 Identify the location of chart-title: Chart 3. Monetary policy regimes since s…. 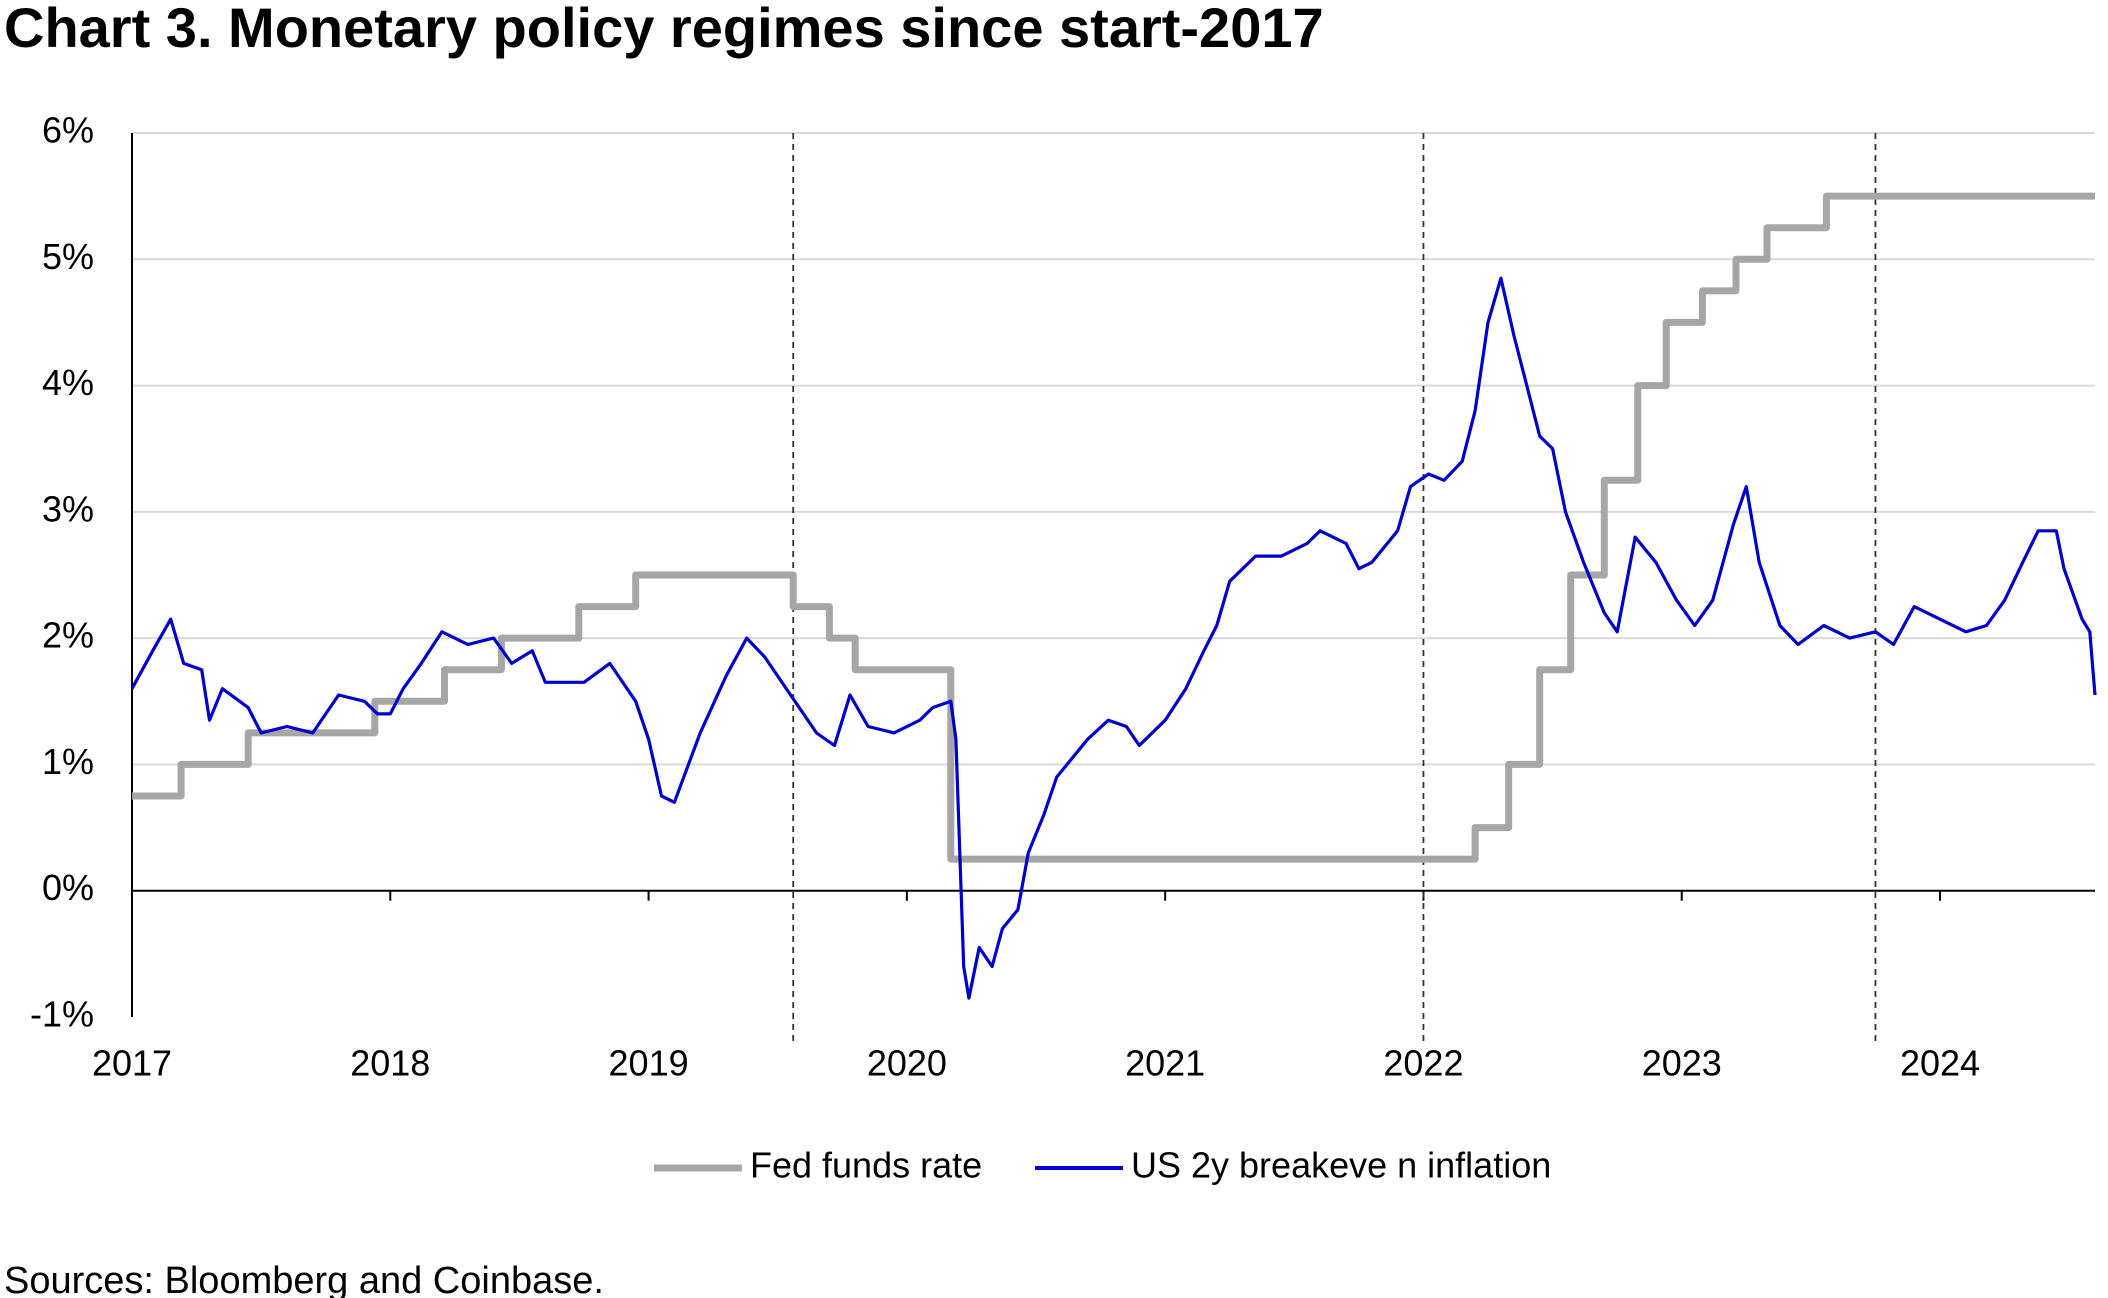
(664, 29).